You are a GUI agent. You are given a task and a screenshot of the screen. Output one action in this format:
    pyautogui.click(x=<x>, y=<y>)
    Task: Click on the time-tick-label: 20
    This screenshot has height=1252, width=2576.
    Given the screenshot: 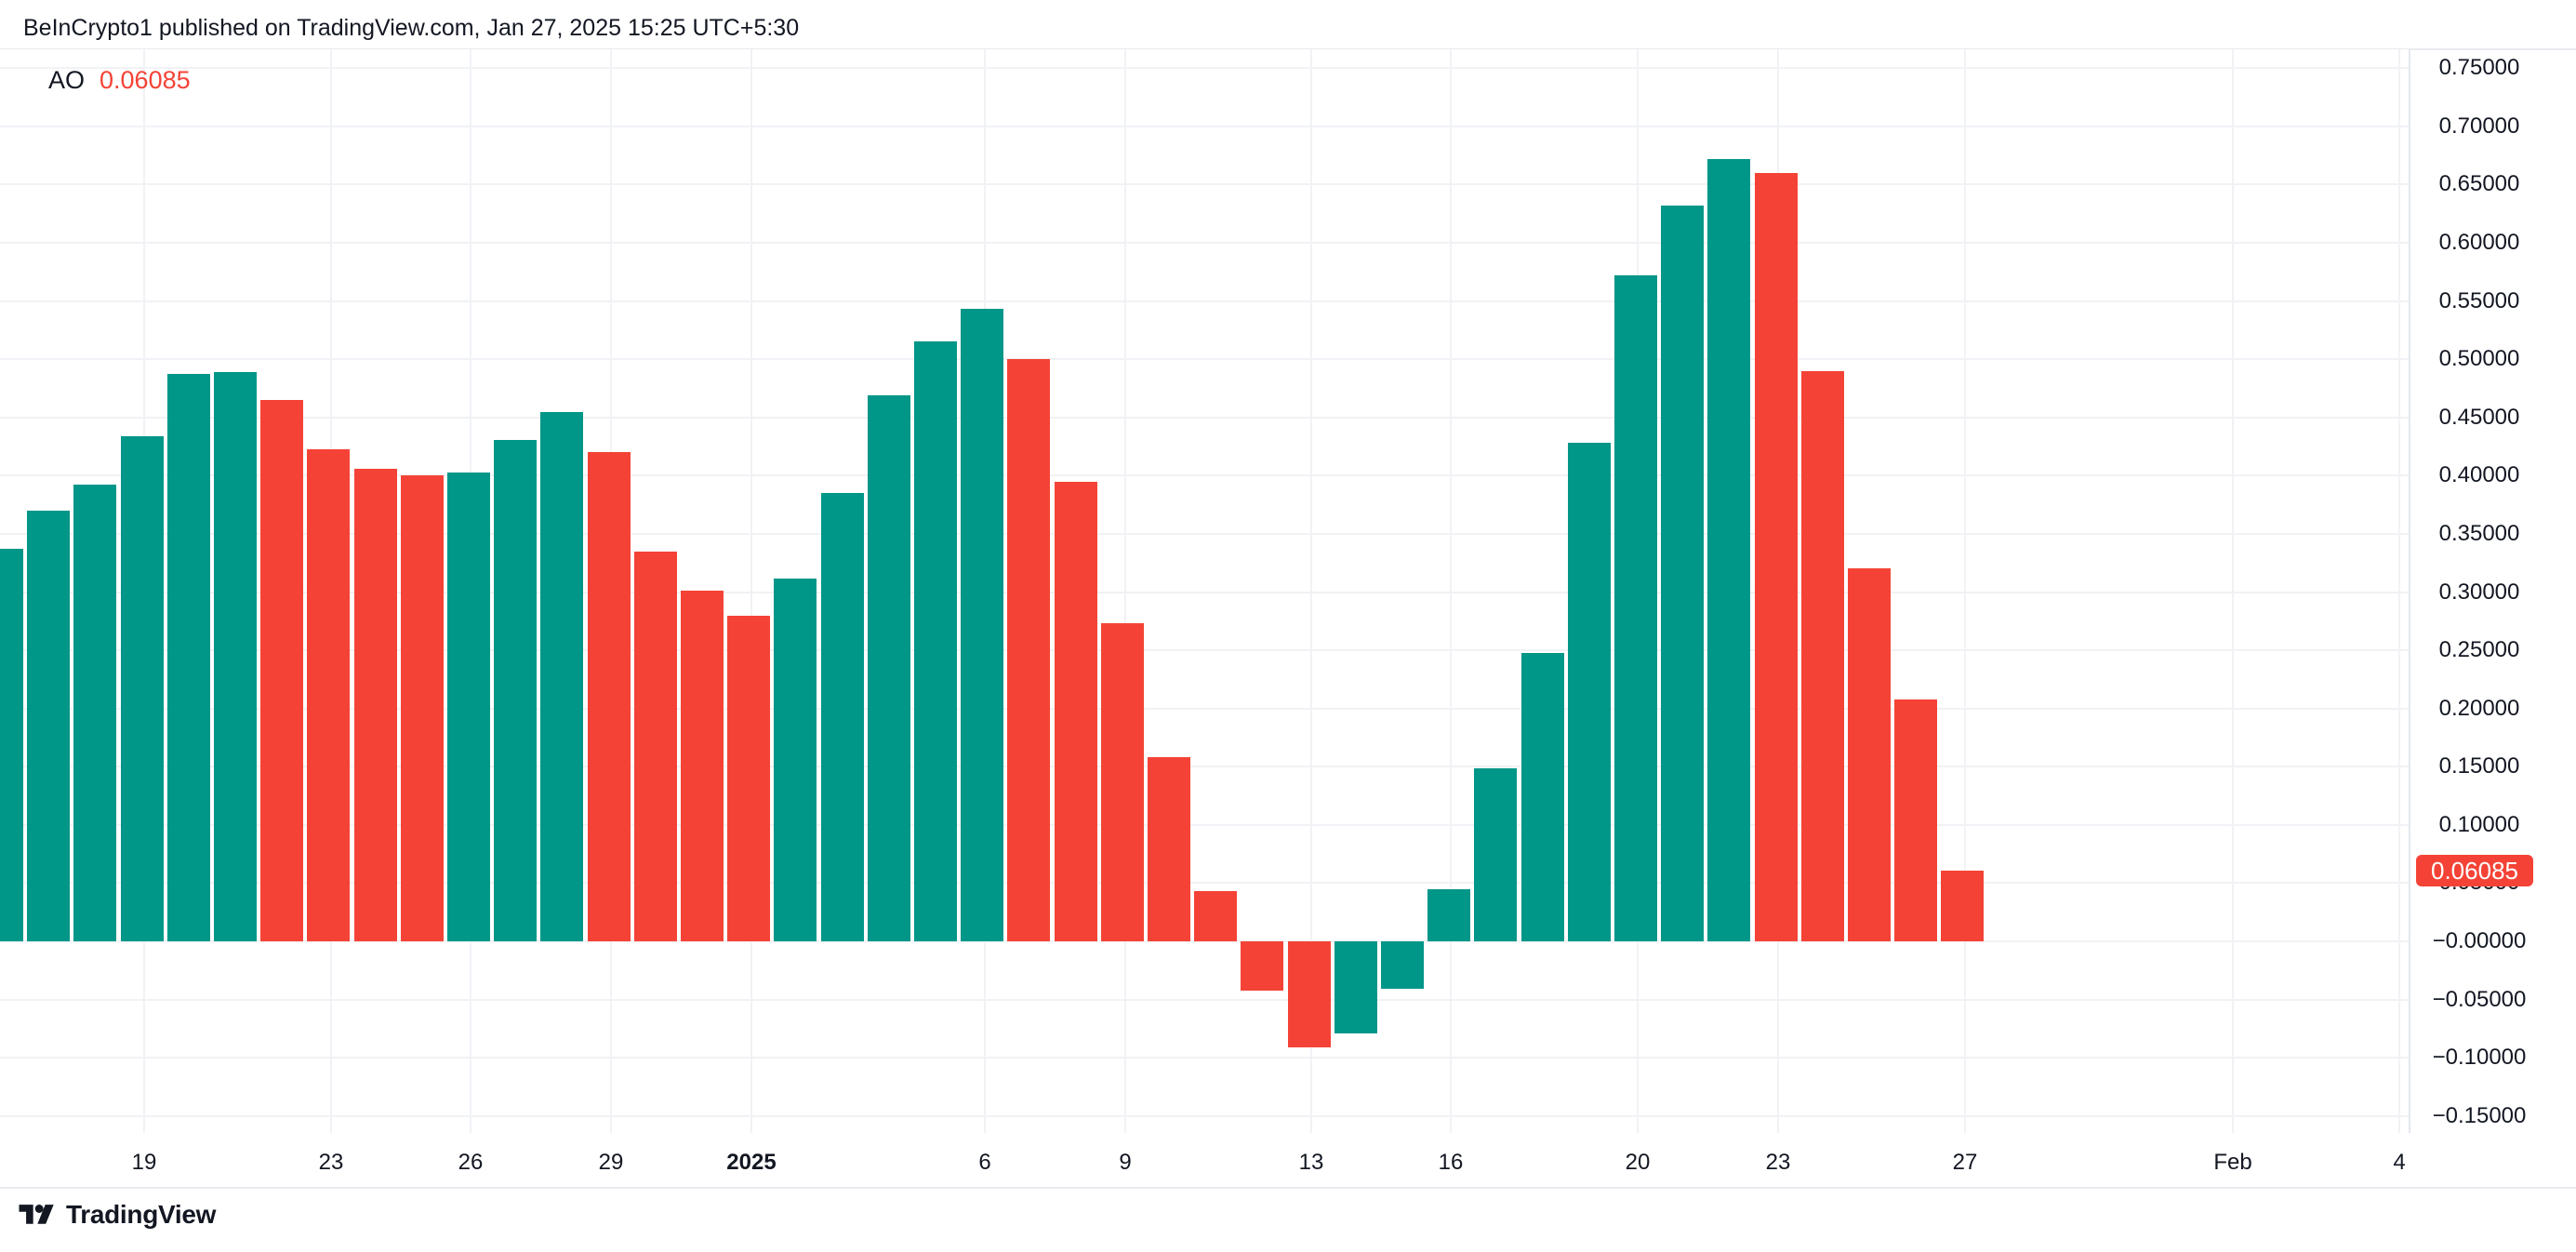 What is the action you would take?
    pyautogui.click(x=1638, y=1162)
    